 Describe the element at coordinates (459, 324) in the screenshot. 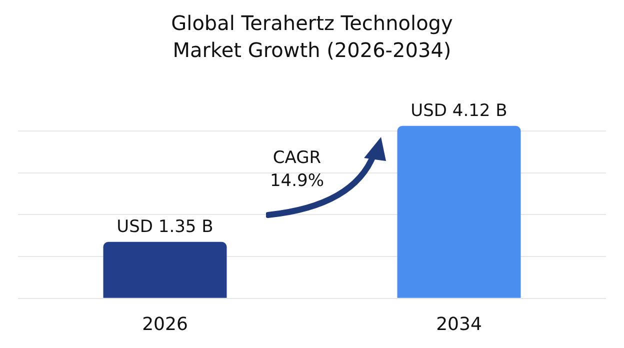

I see `x-tick-label: 2034` at that location.